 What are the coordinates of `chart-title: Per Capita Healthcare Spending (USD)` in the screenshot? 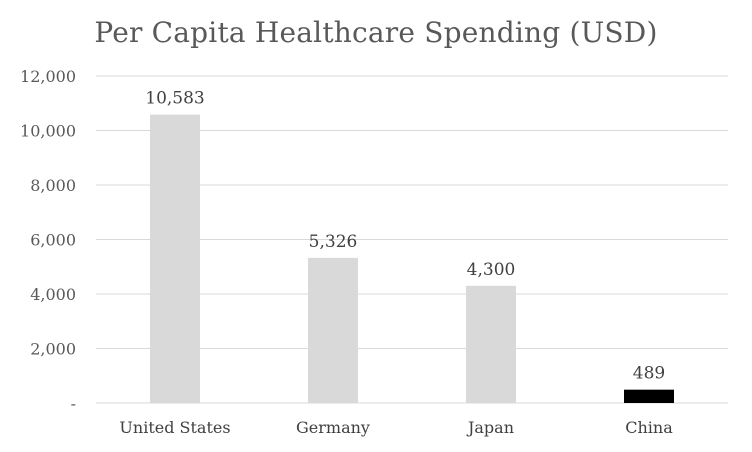 It's located at (376, 32).